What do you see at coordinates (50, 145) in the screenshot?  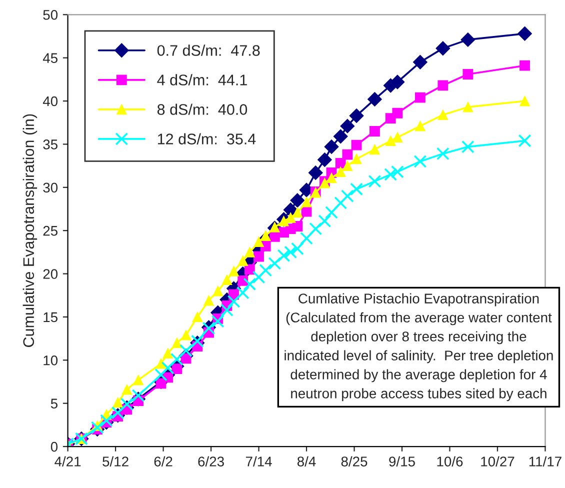 I see `y-tick-label: 35` at bounding box center [50, 145].